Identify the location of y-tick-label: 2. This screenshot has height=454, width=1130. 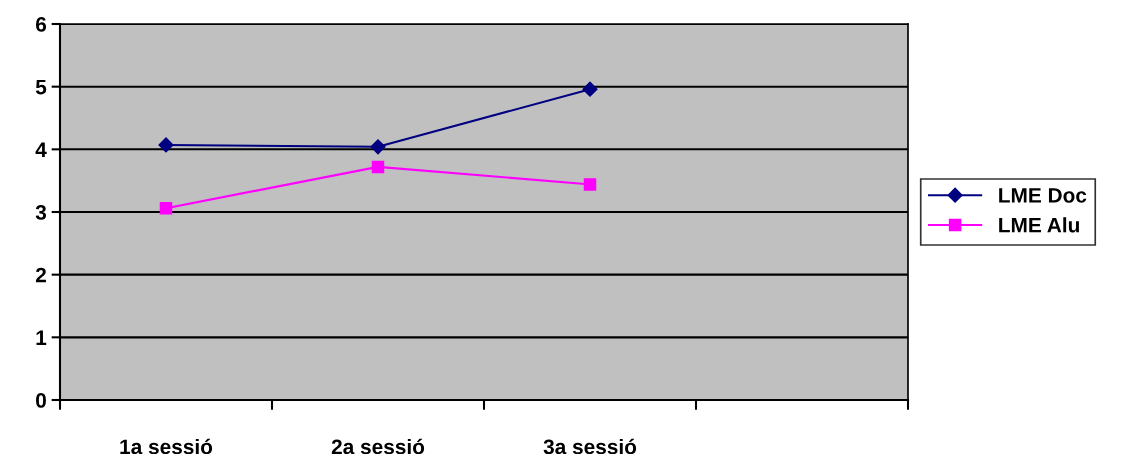
(40, 275).